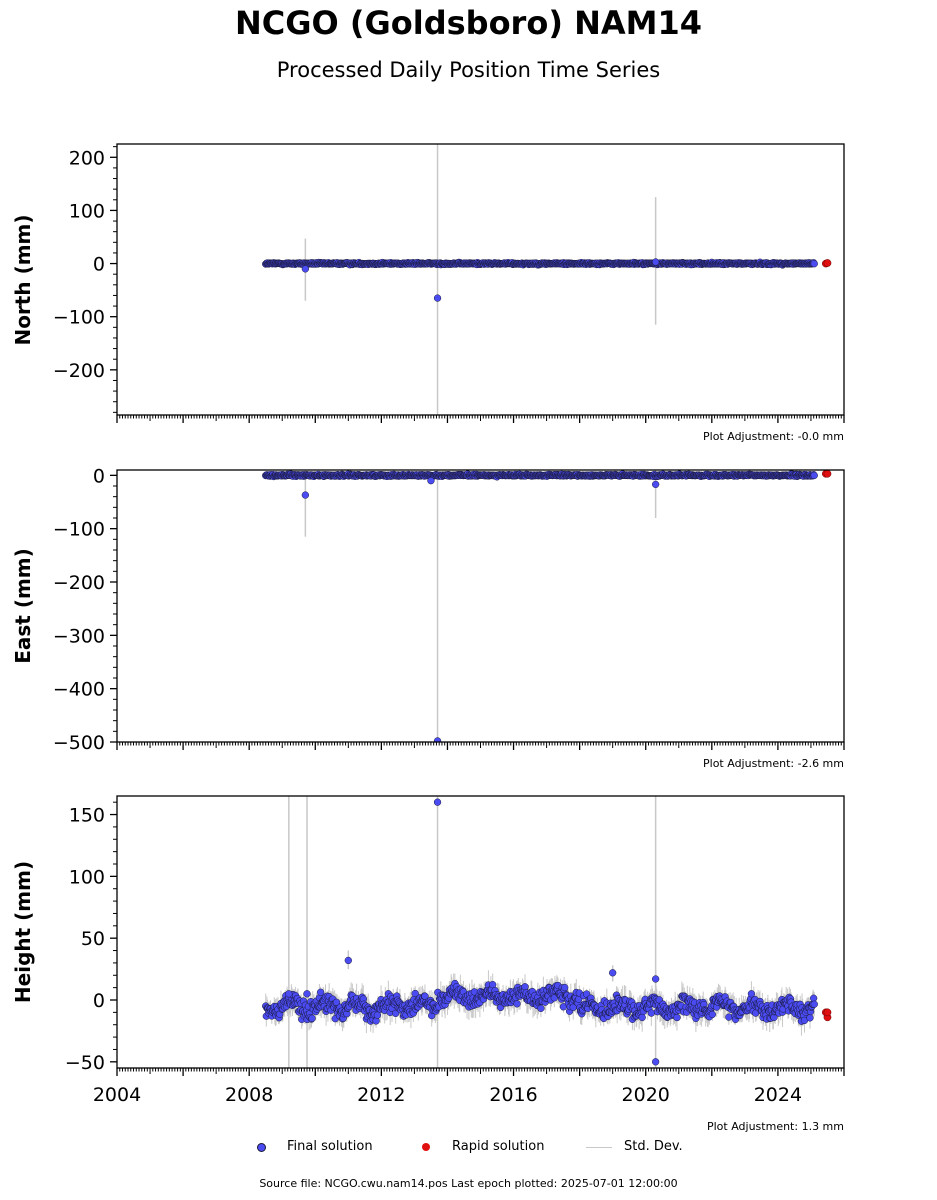 The image size is (937, 1200). Describe the element at coordinates (513, 1095) in the screenshot. I see `x-tick-label: 2016` at that location.